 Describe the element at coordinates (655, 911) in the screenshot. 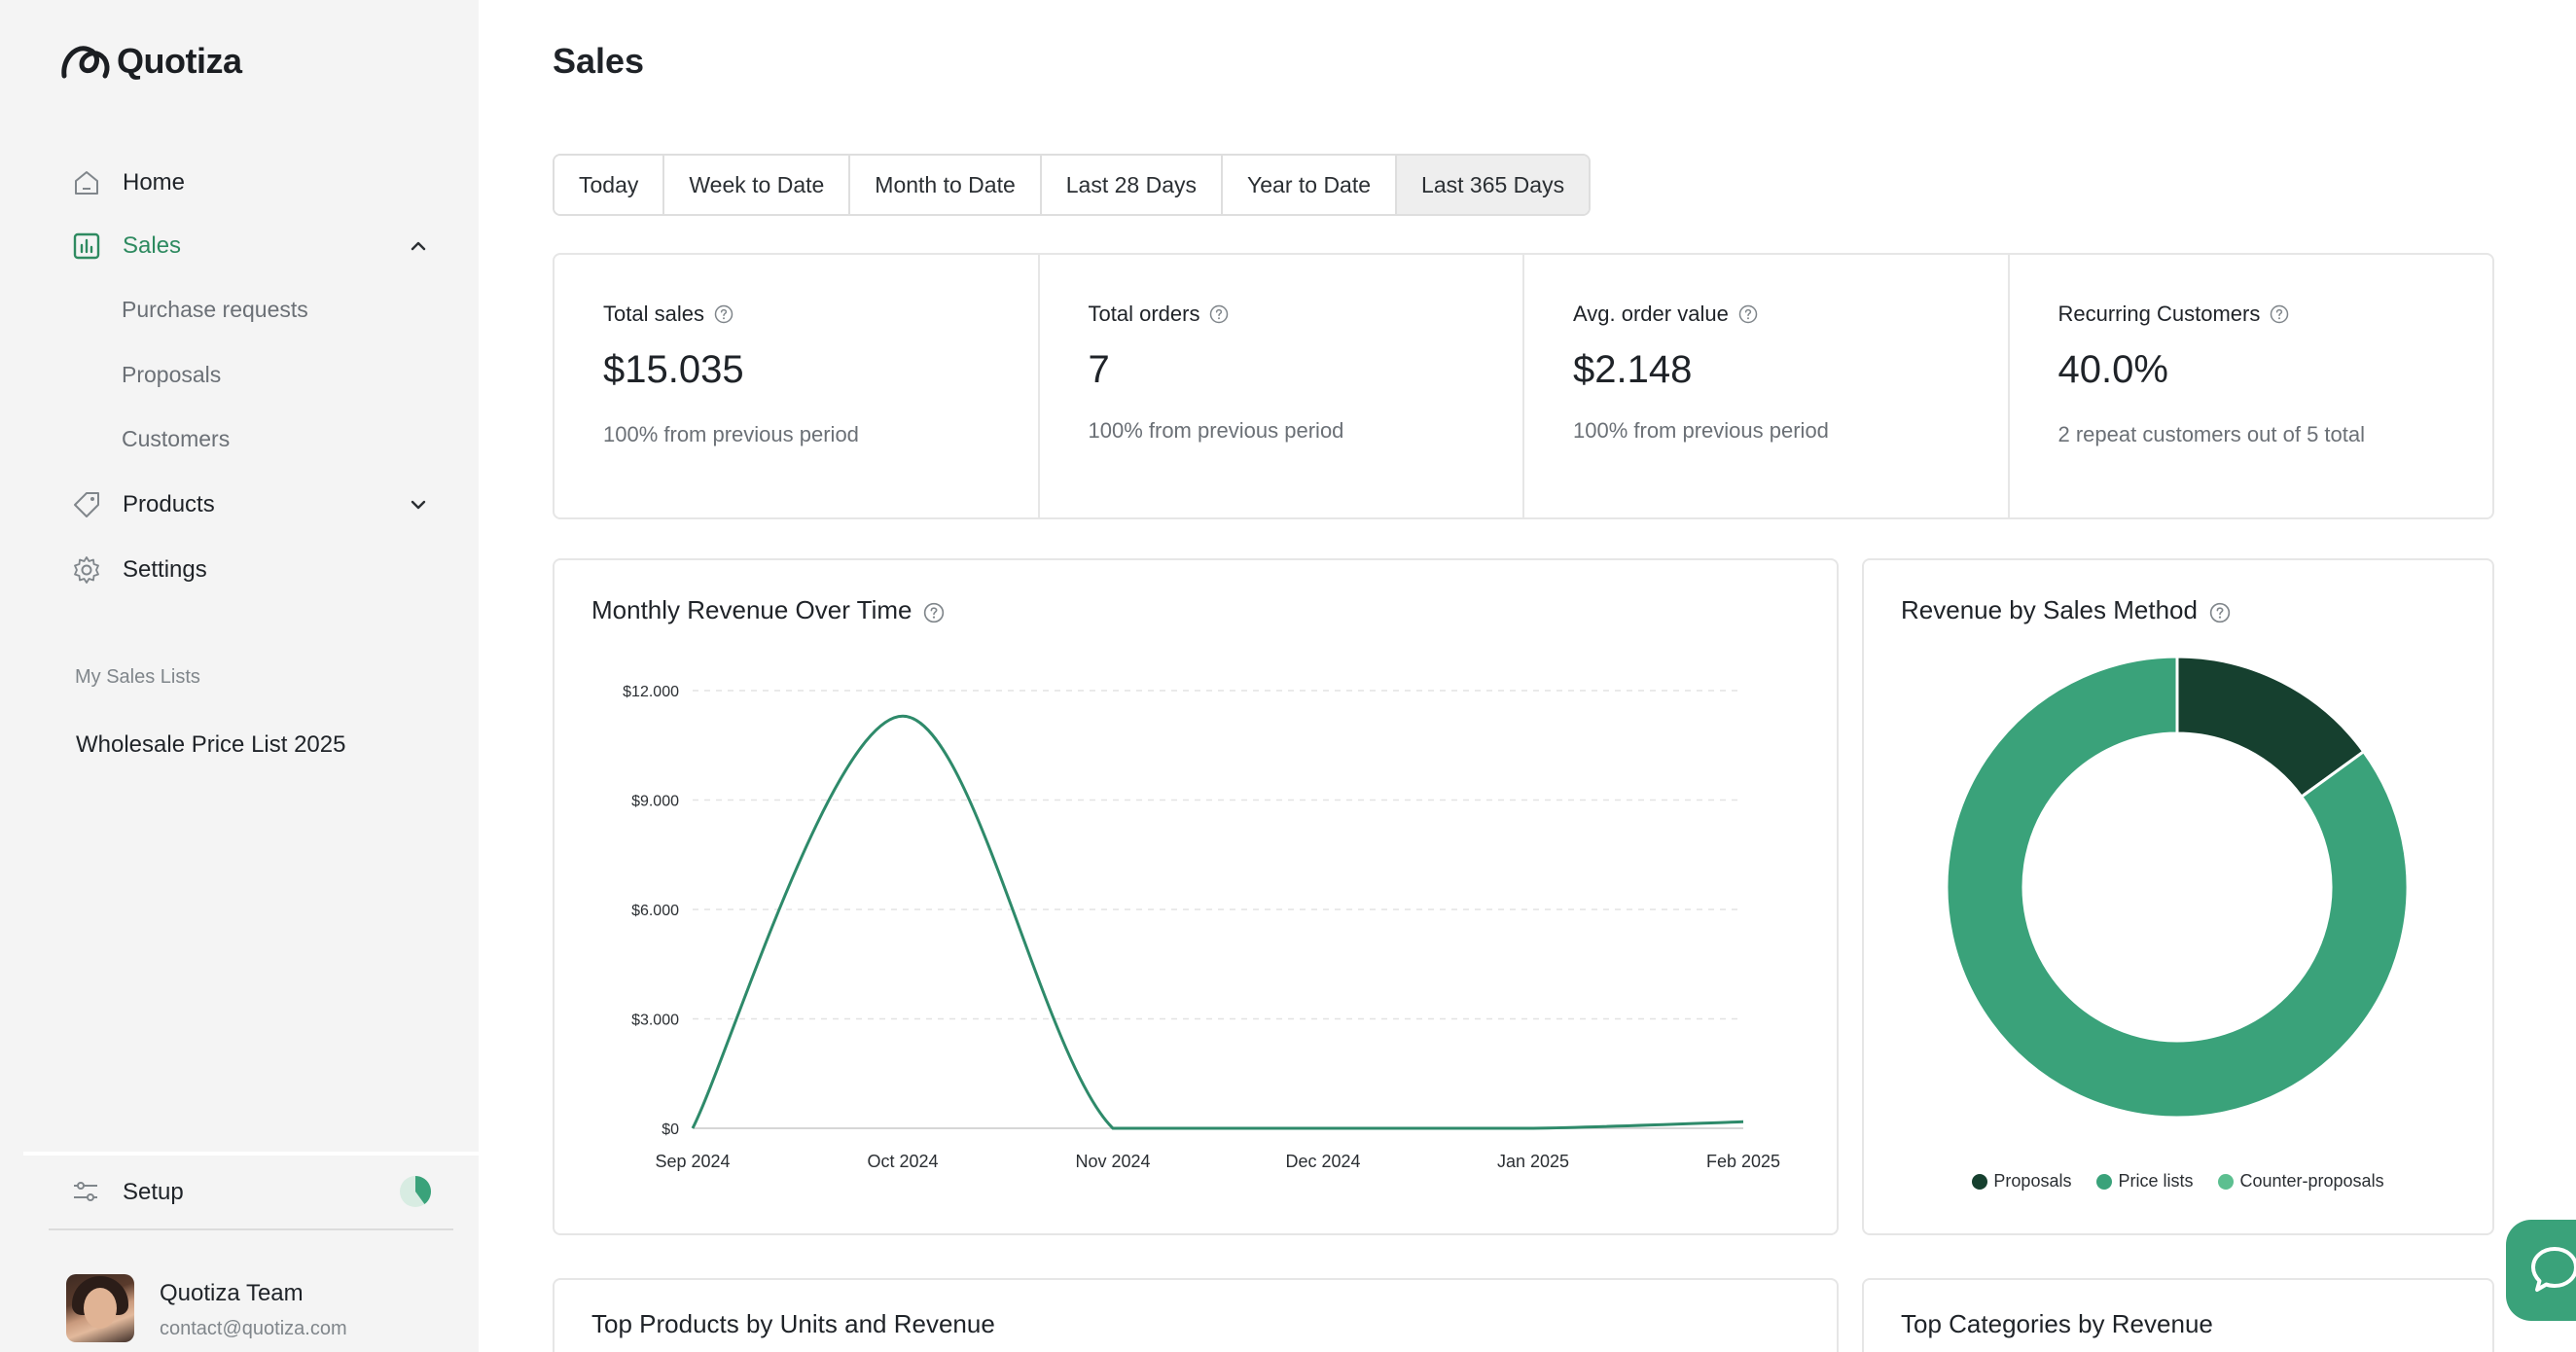

I see `y-tick-label: $6.000` at that location.